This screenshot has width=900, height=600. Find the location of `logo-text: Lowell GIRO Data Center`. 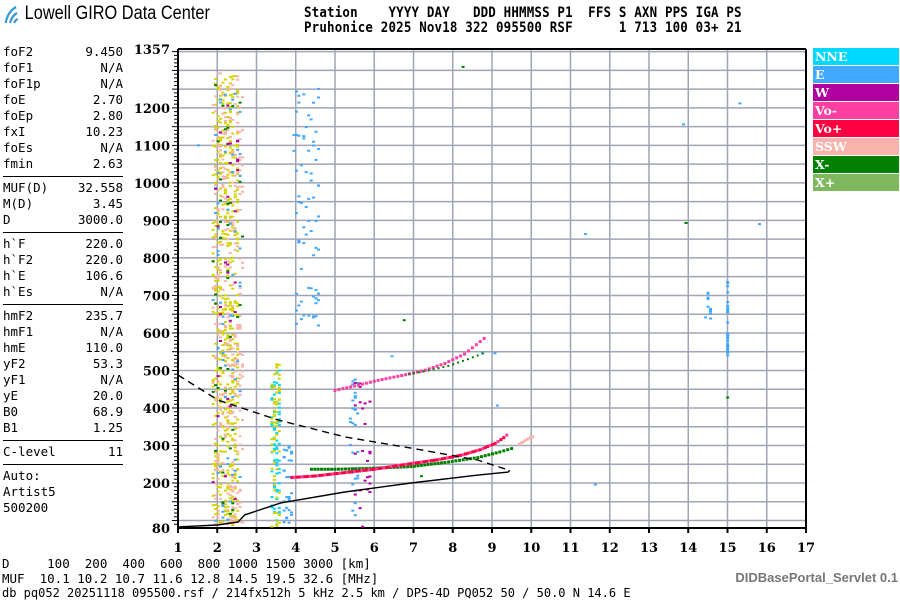

logo-text: Lowell GIRO Data Center is located at coordinates (117, 13).